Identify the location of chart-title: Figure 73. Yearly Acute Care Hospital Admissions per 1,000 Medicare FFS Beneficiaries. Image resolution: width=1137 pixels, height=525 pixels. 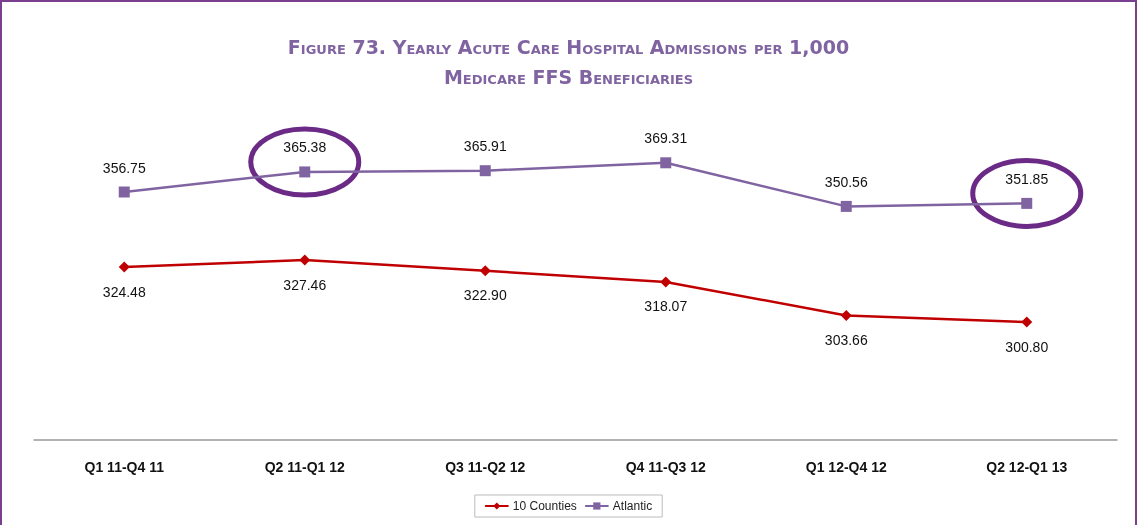
(568, 62).